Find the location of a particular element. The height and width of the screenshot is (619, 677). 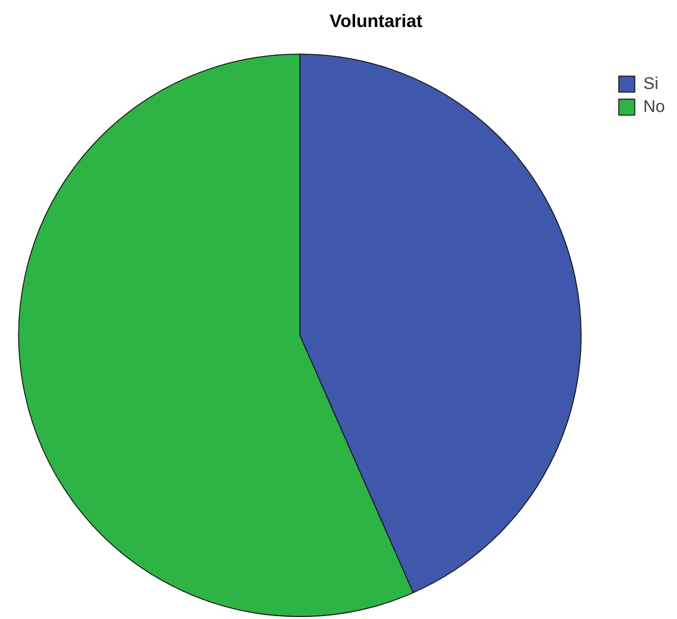

chart-title: Voluntariat is located at coordinates (376, 20).